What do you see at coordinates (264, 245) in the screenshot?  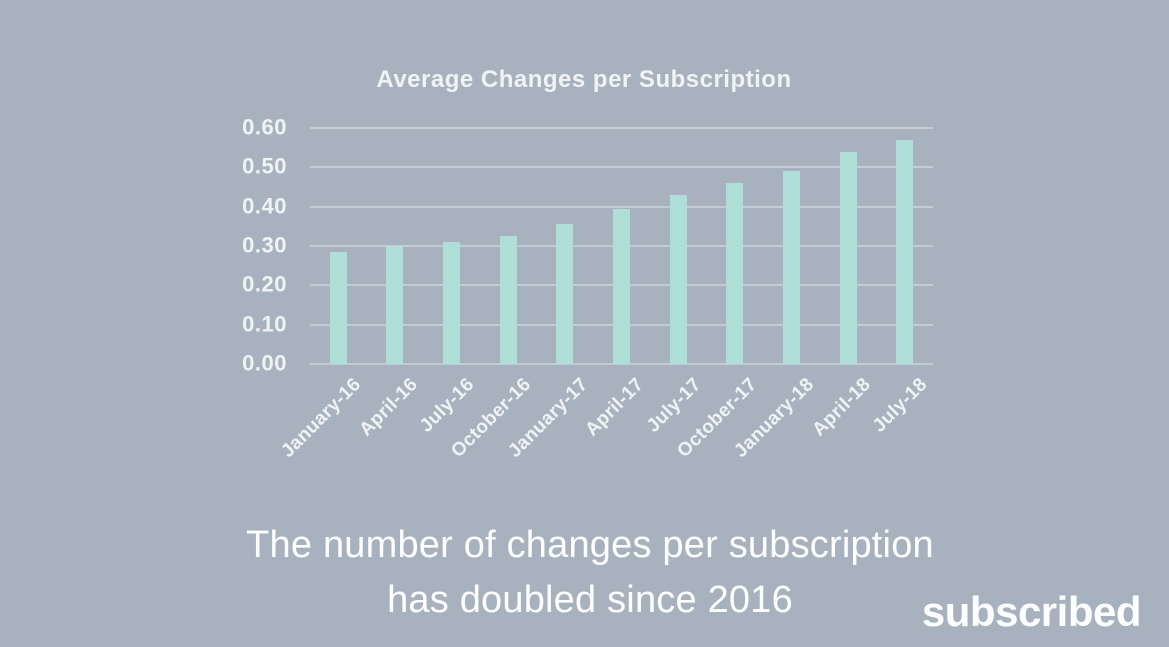 I see `y-tick-label: 0.30` at bounding box center [264, 245].